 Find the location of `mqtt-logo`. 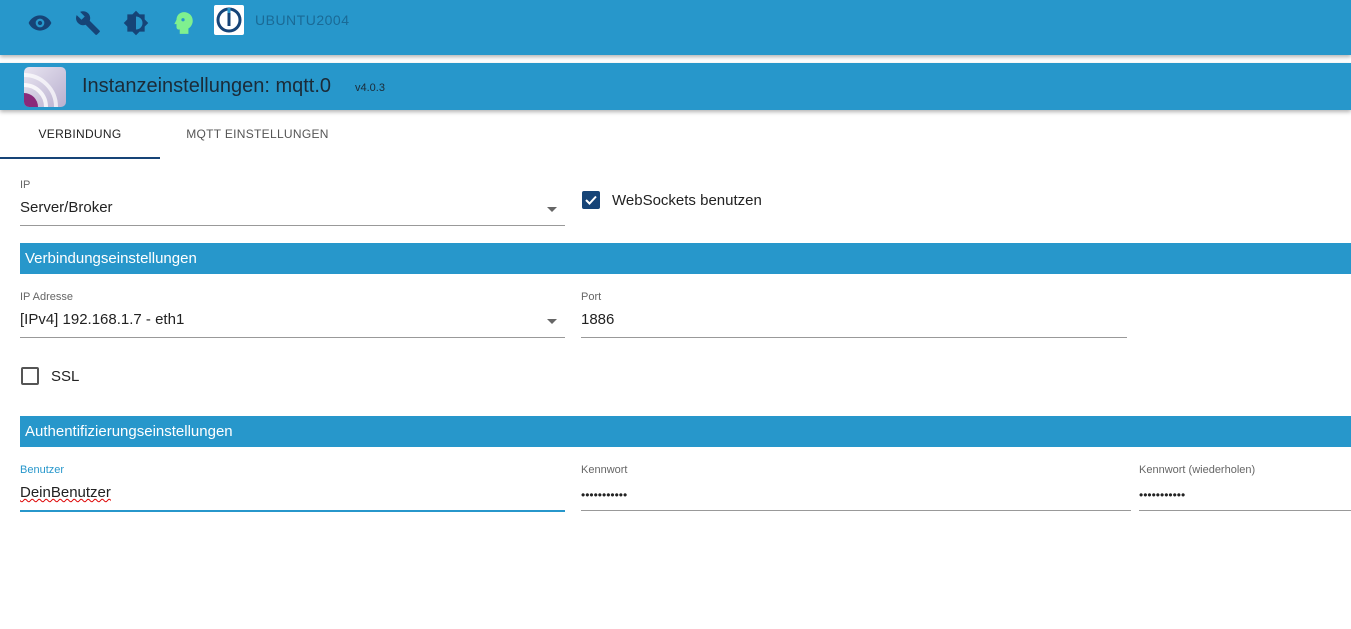

mqtt-logo is located at coordinates (45, 87).